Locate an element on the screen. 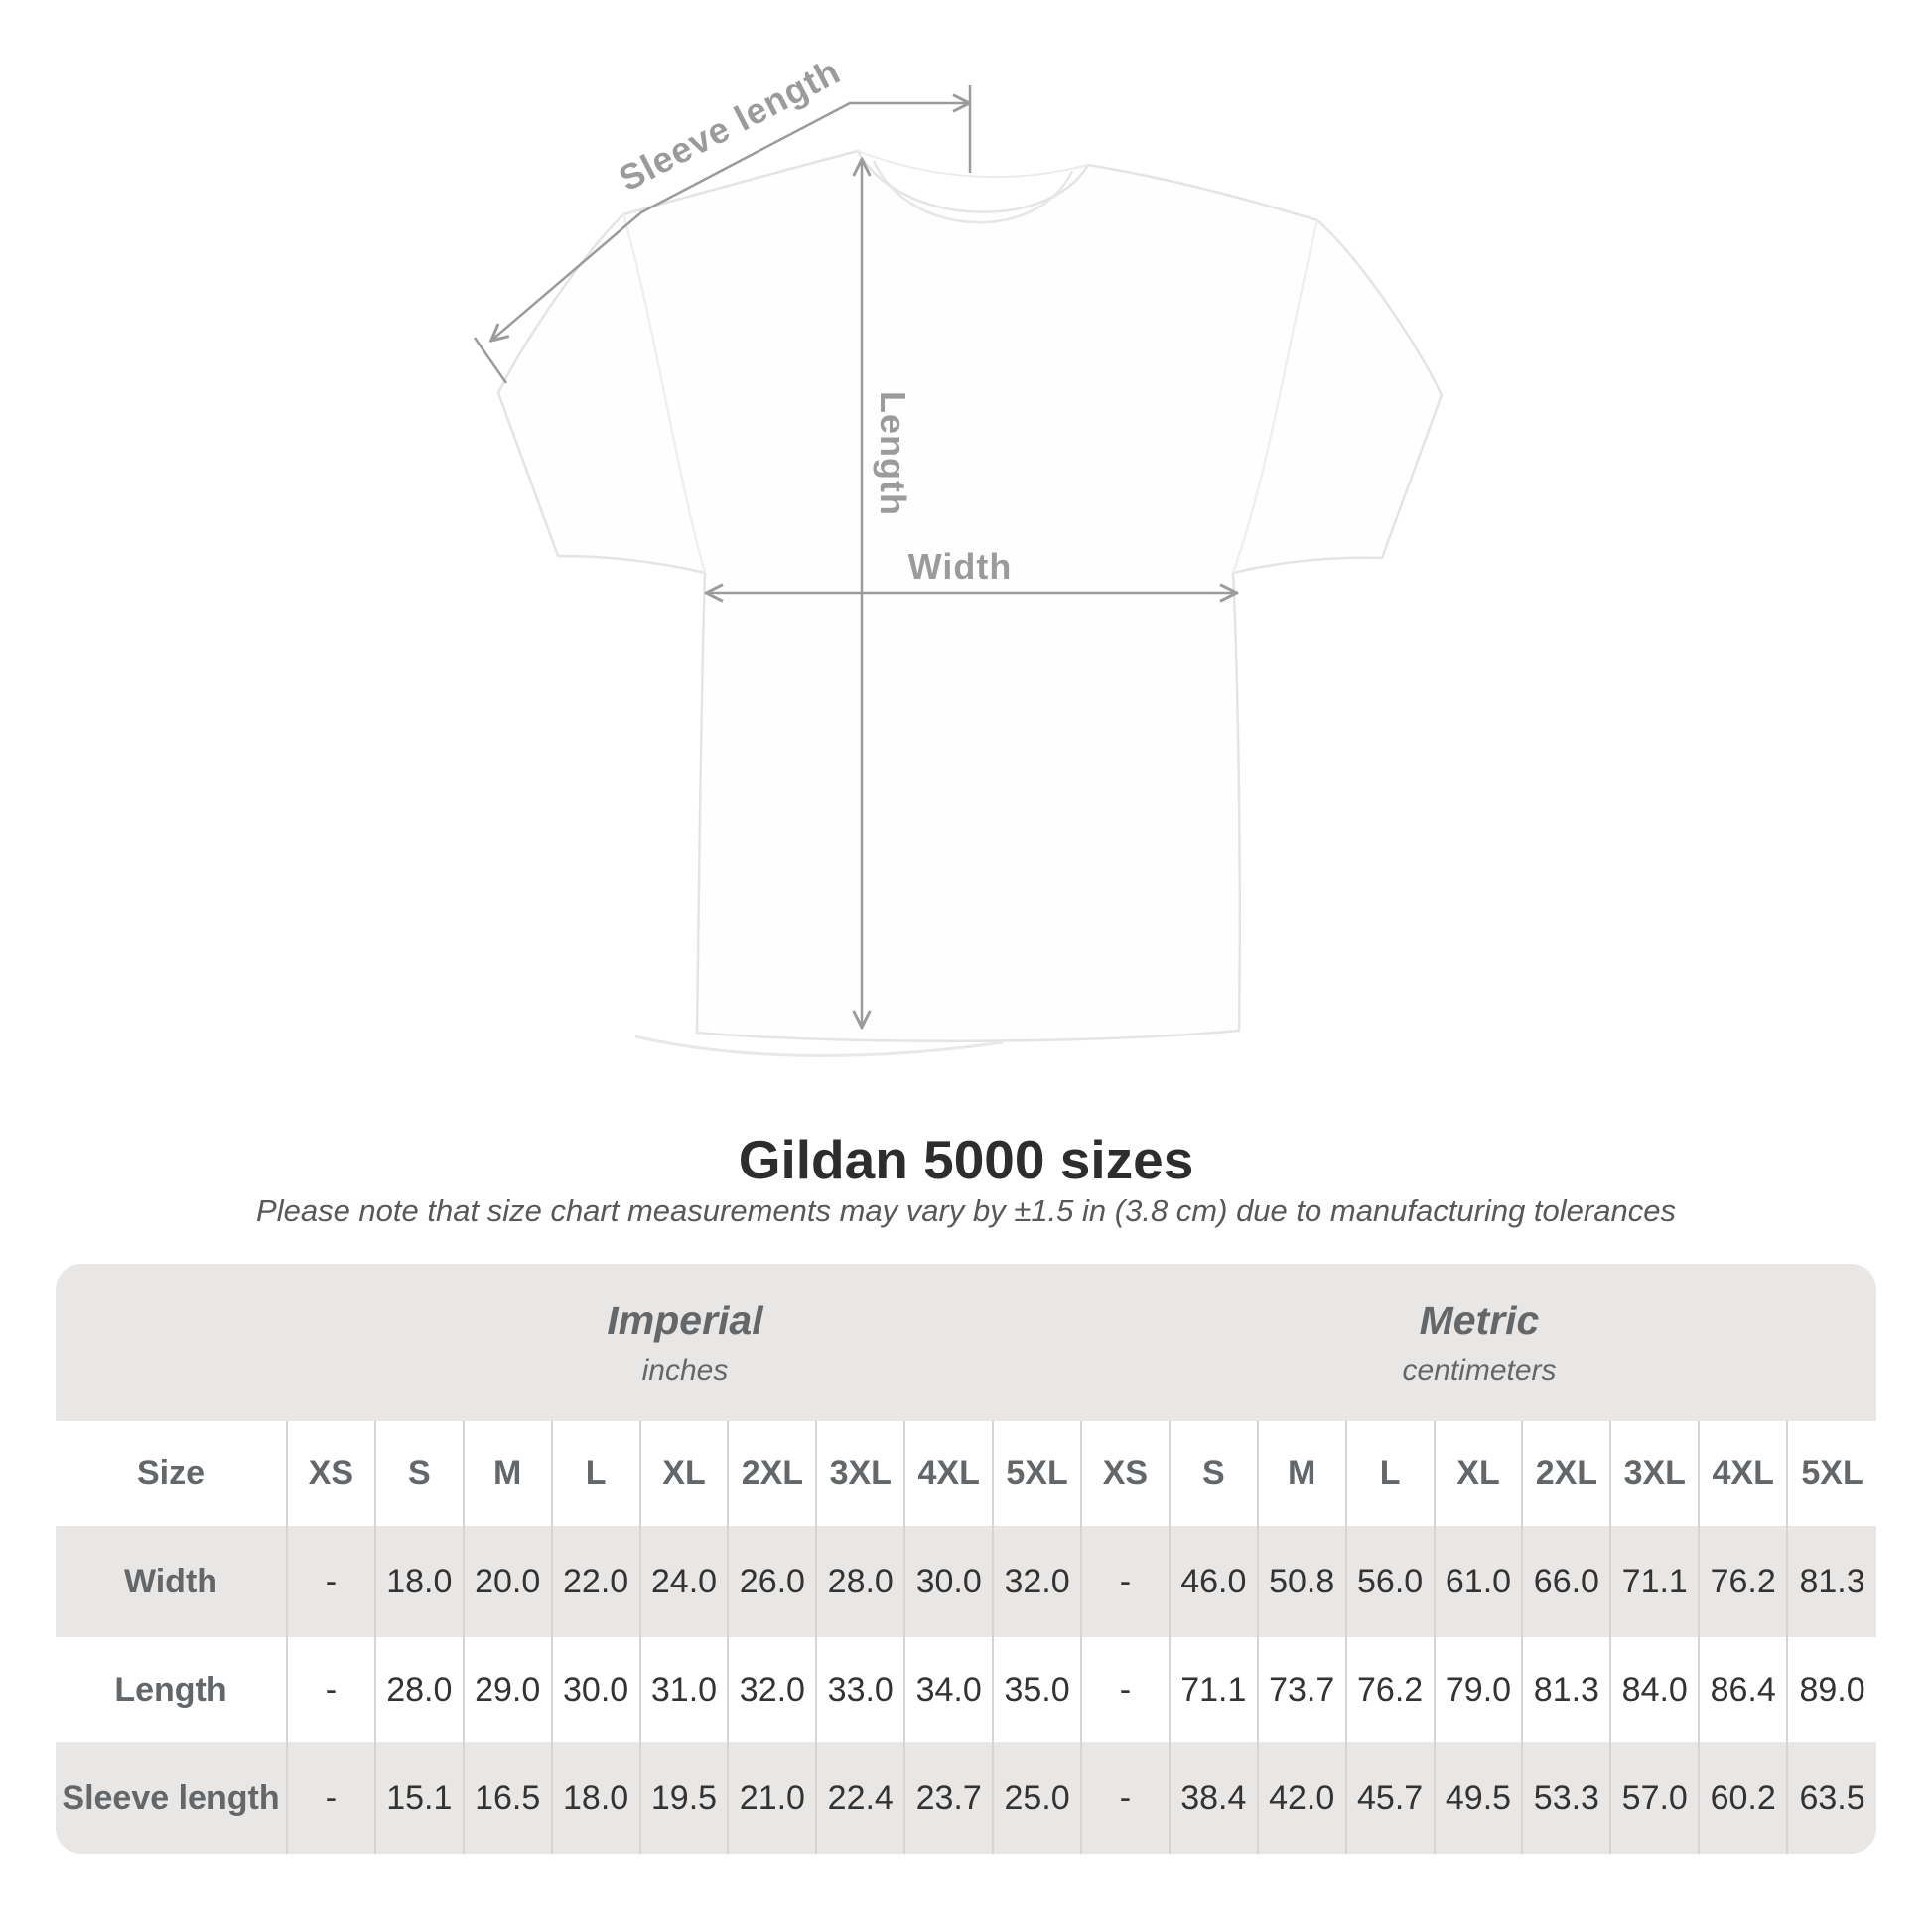 This screenshot has width=1932, height=1932. value-cell: 79.0 is located at coordinates (1480, 1690).